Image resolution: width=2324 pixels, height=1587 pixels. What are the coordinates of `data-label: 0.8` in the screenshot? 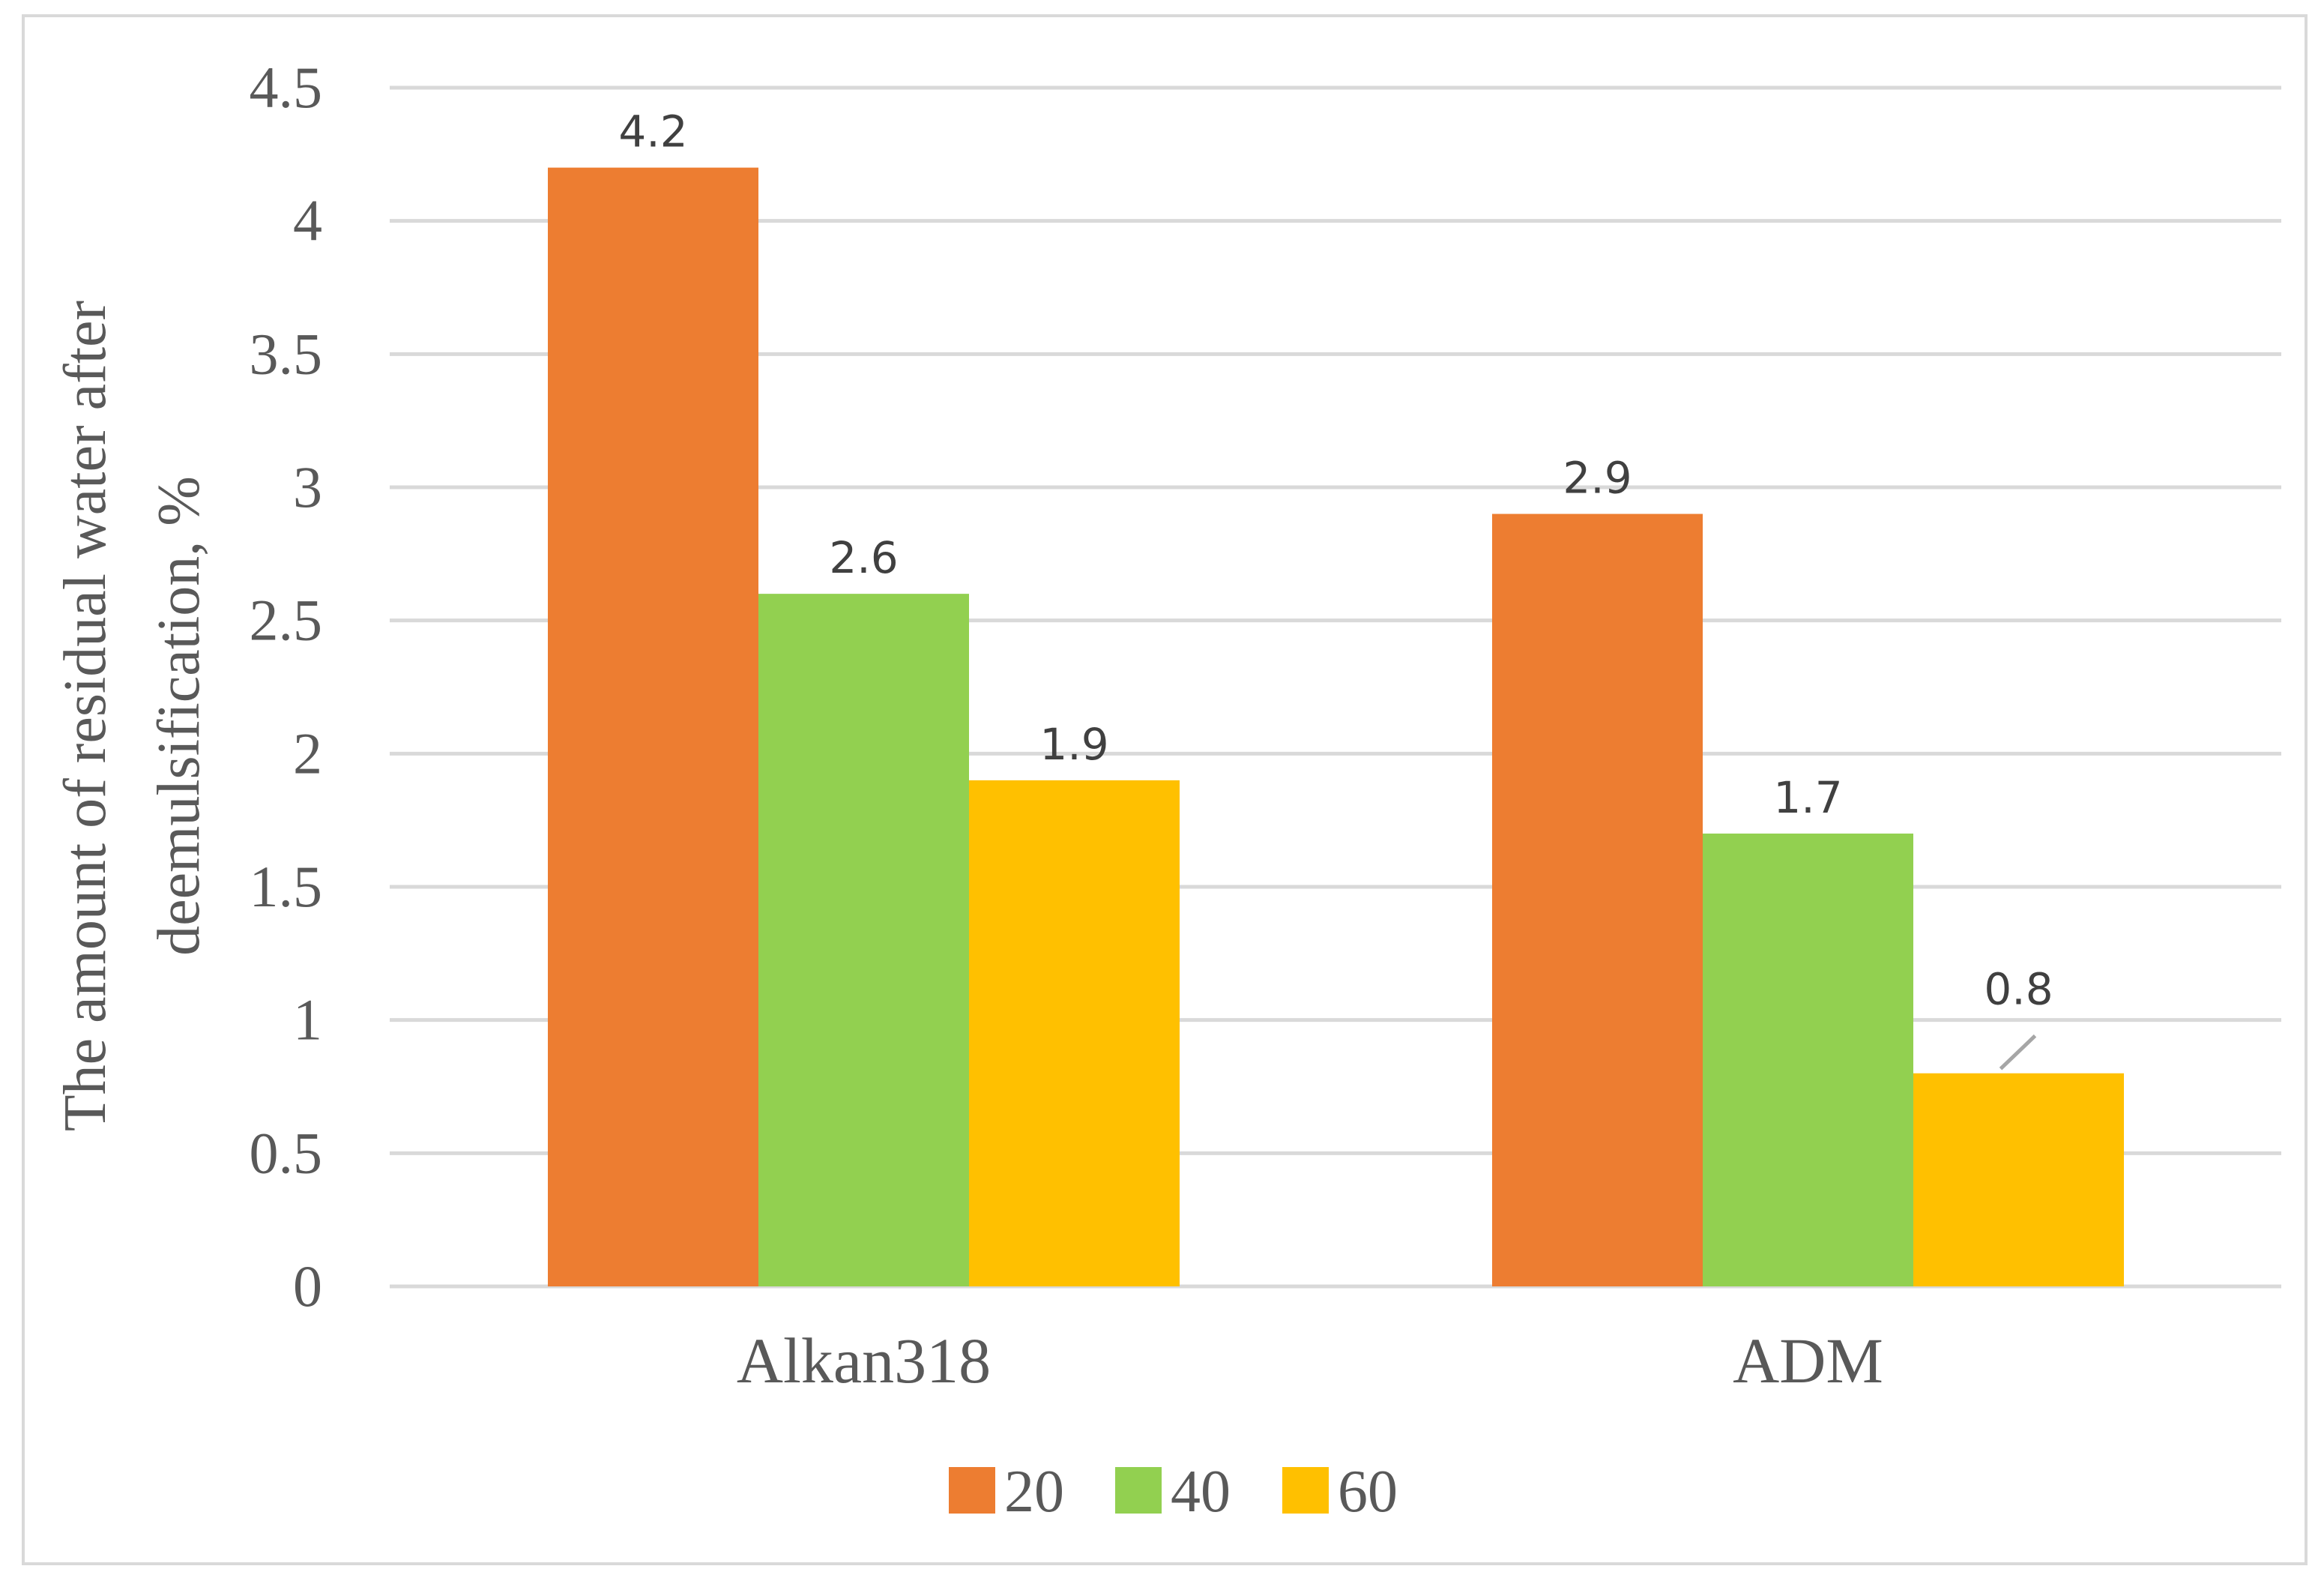 It's located at (2018, 989).